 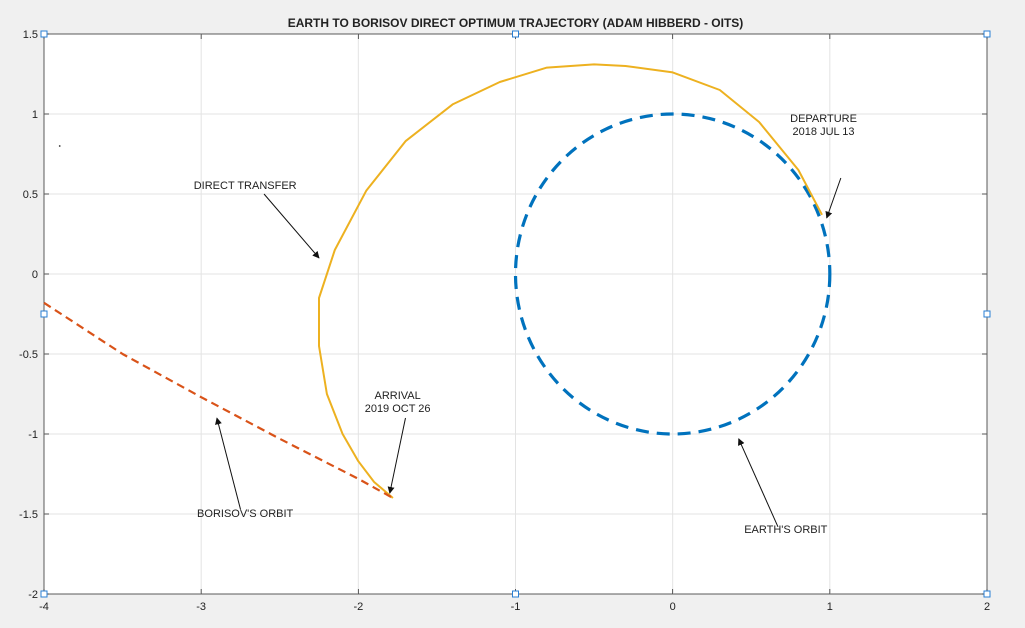 What do you see at coordinates (218, 400) in the screenshot?
I see `borisov-orbit-line` at bounding box center [218, 400].